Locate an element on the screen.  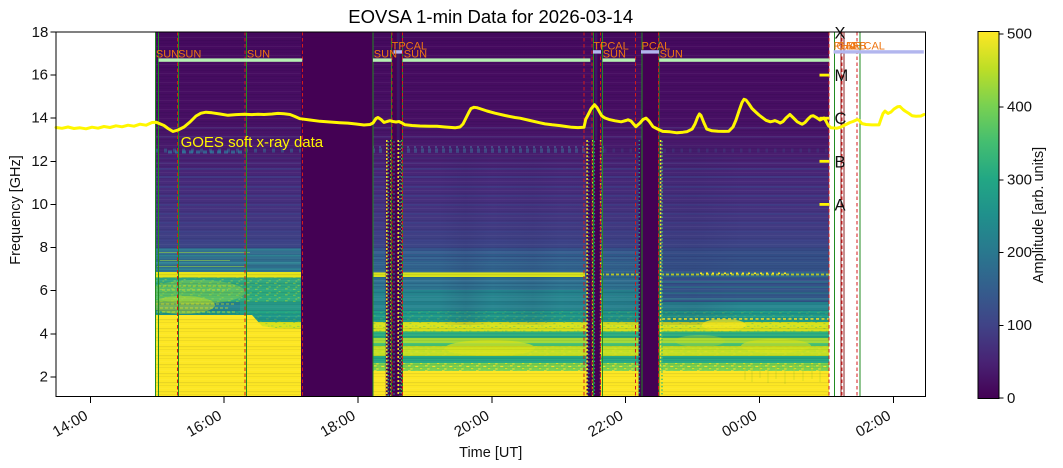
svg-text: 200 is located at coordinates (1019, 252).